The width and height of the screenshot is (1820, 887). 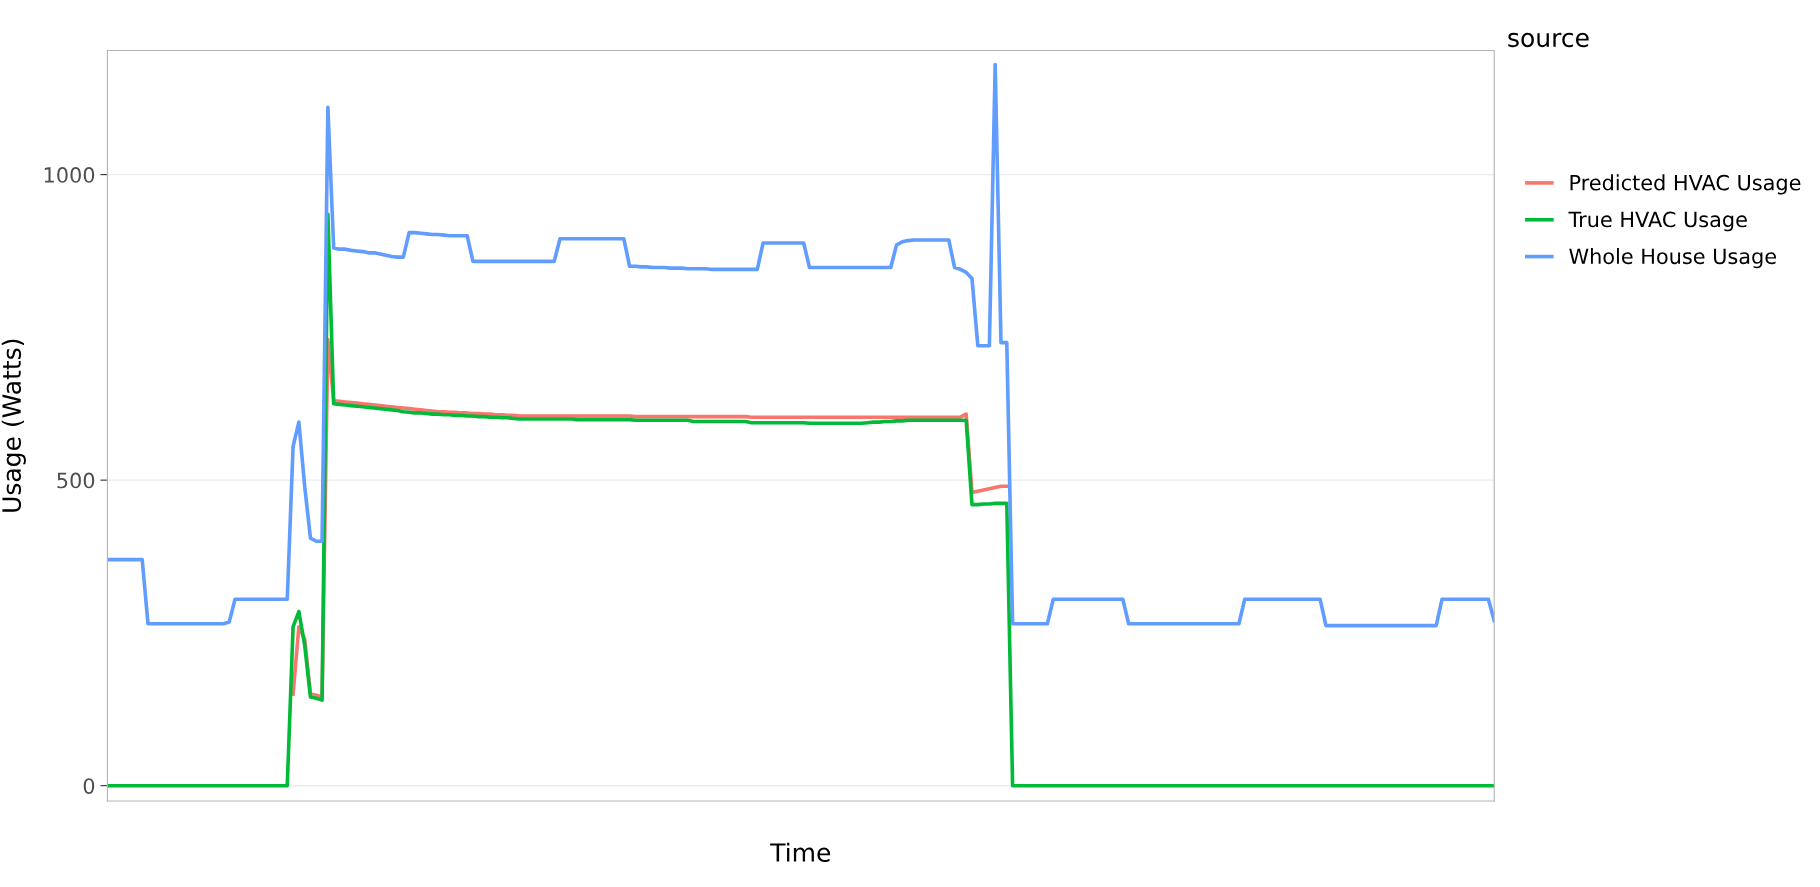 I want to click on y-tick-label: 1000, so click(x=69, y=175).